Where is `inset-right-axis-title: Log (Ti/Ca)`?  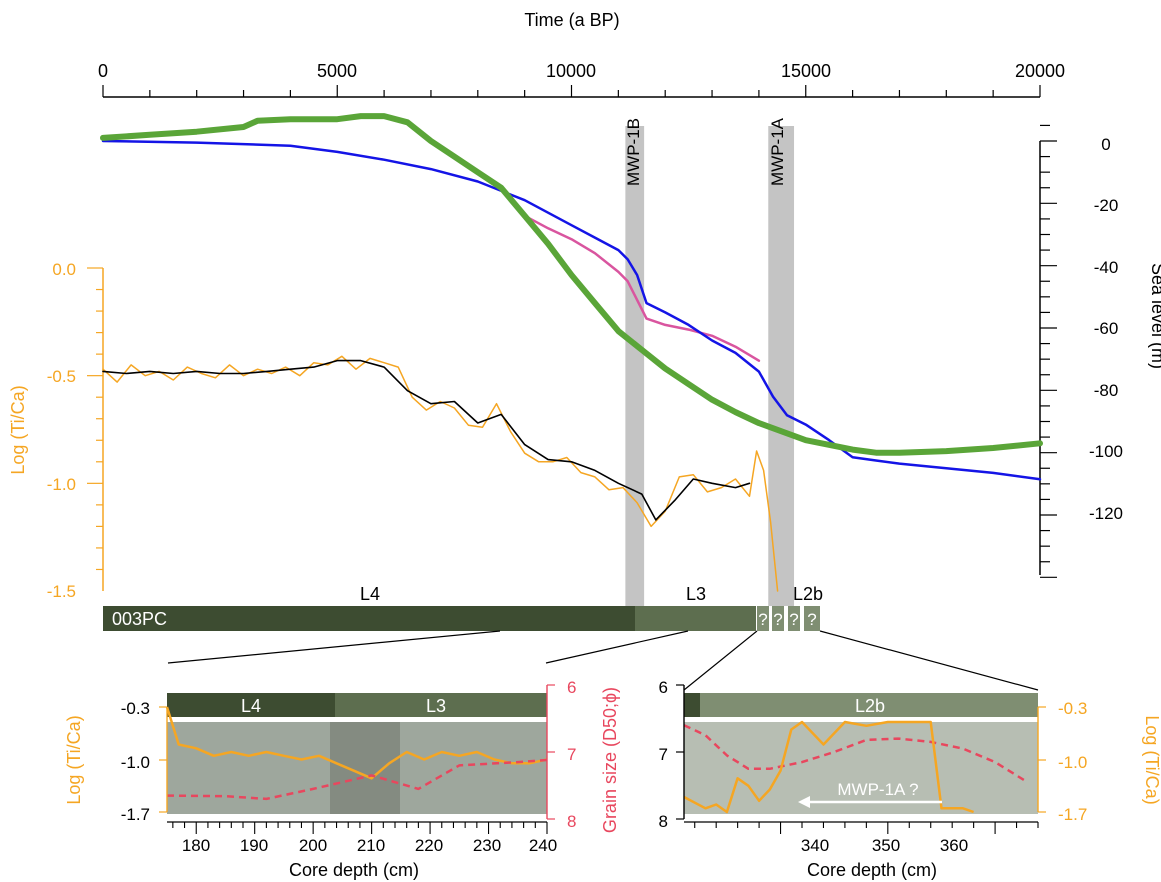
inset-right-axis-title: Log (Ti/Ca) is located at coordinates (1151, 759).